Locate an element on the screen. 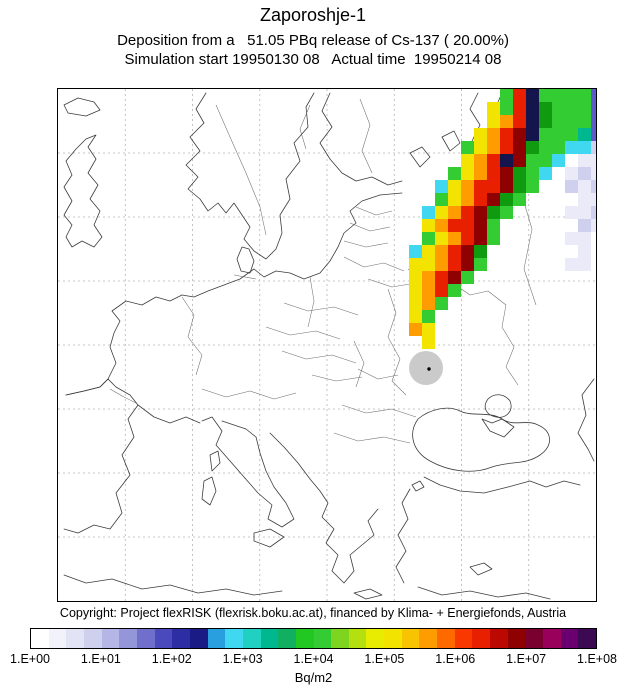  legend-tick-label: 1.E+00 is located at coordinates (30, 659).